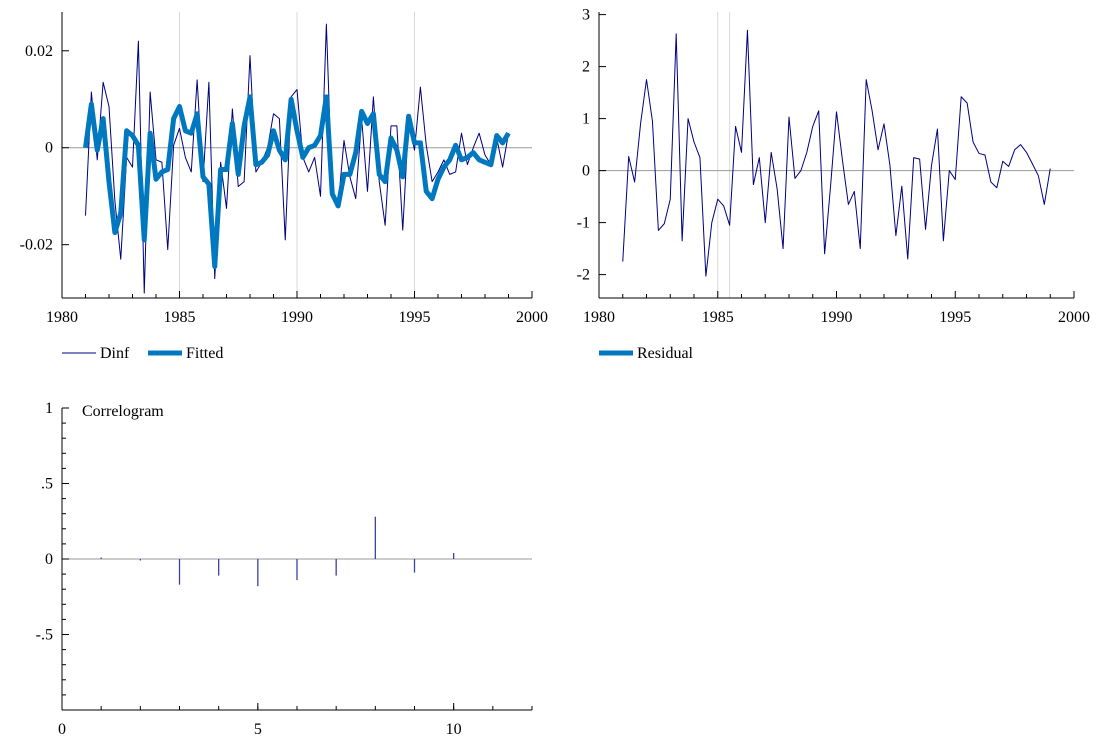  Describe the element at coordinates (204, 353) in the screenshot. I see `legend-label: Fitted` at that location.